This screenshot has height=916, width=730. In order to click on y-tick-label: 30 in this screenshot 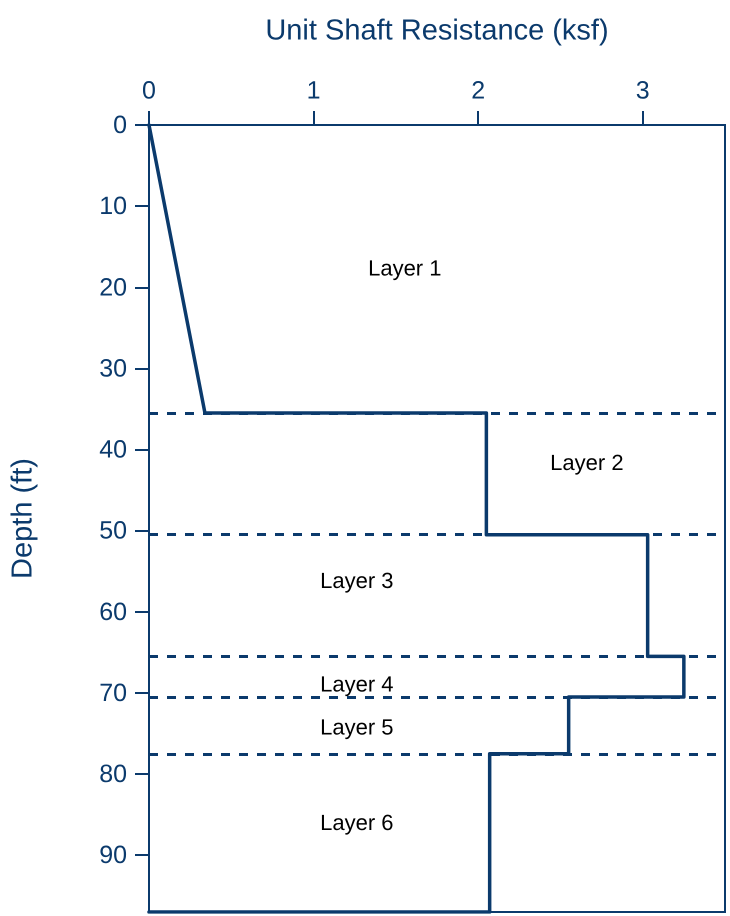, I will do `click(113, 368)`.